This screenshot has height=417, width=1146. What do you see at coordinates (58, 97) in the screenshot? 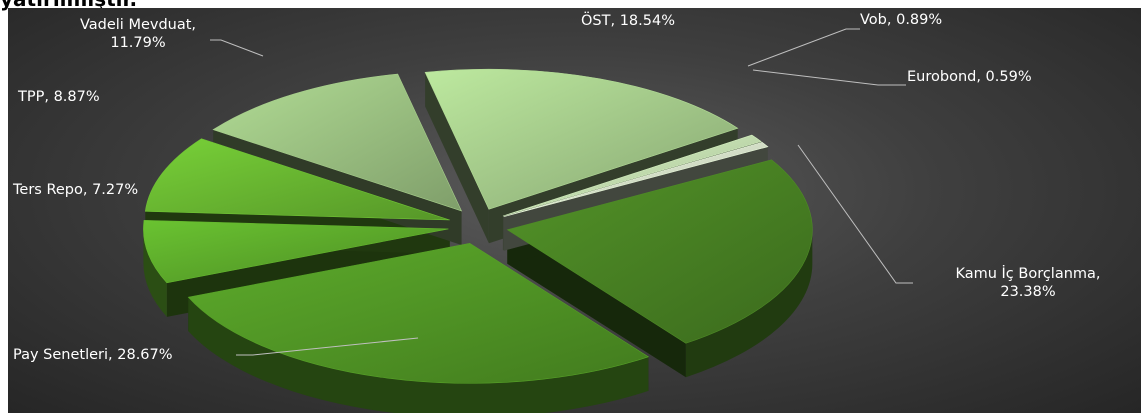
I see `data-label-3: TPP, 8.87%` at bounding box center [58, 97].